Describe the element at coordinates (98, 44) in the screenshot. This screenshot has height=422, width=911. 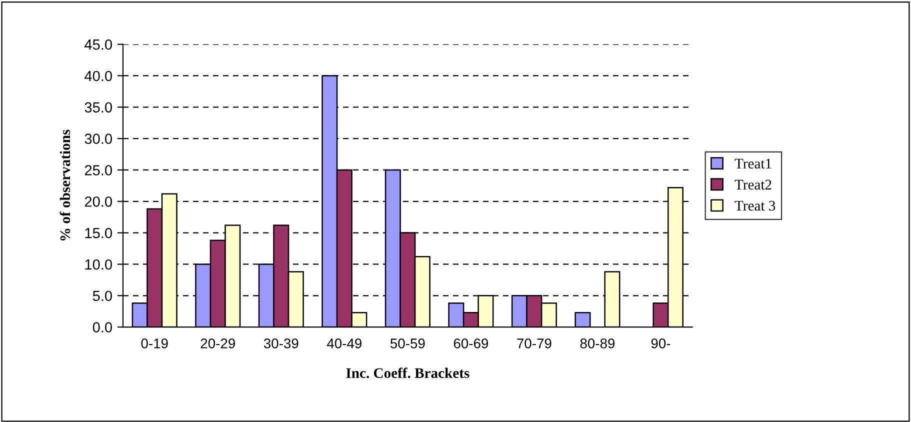
I see `y-tick-label: 45.0` at that location.